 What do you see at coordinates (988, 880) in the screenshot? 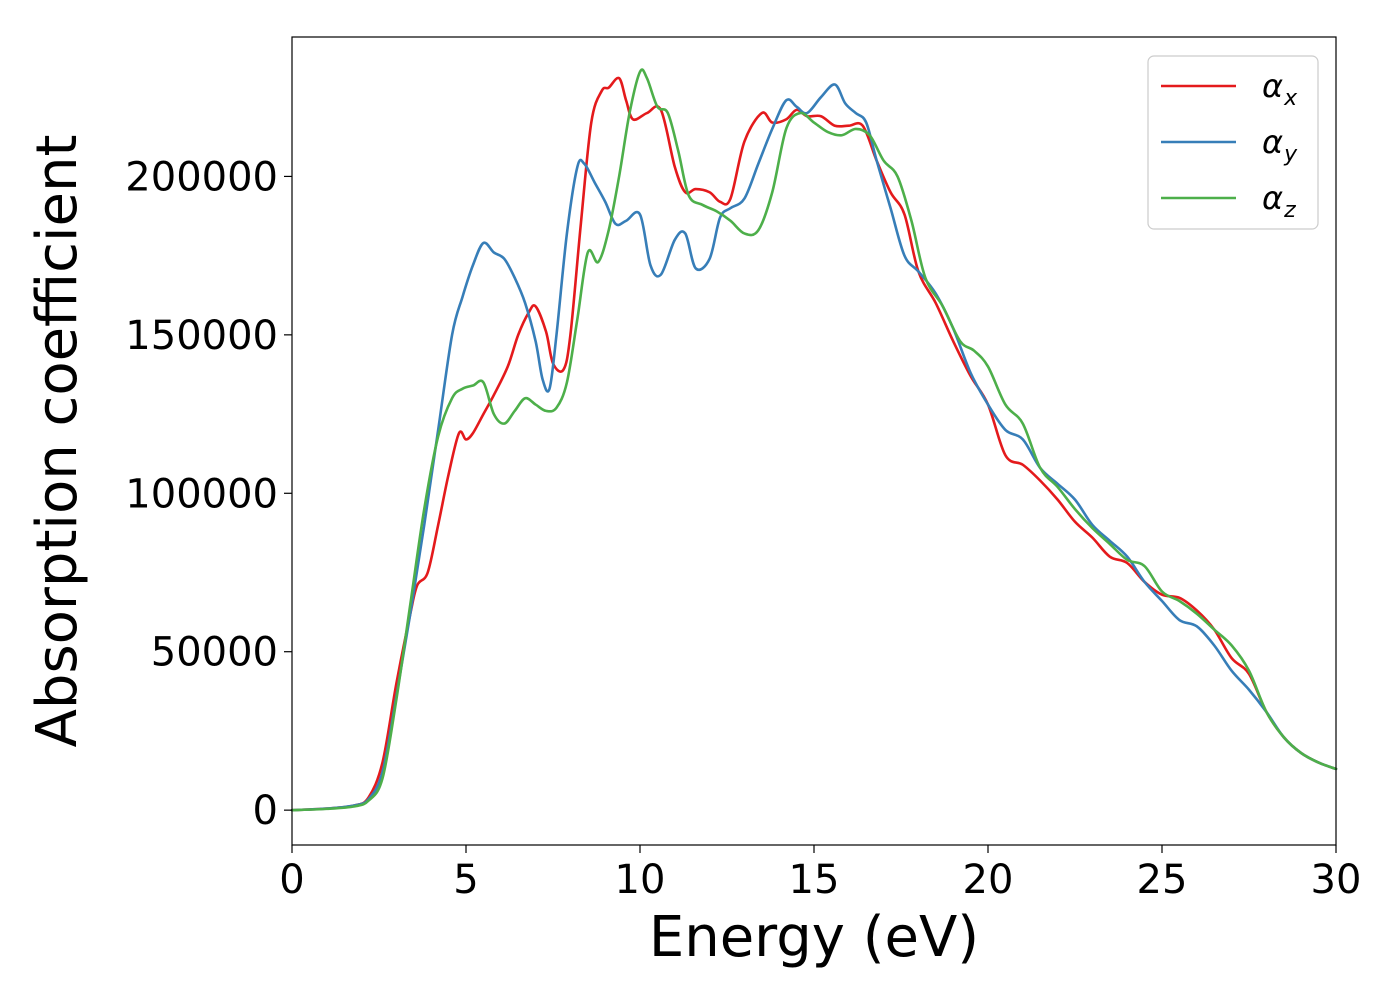
I see `x-tick-label: 20` at bounding box center [988, 880].